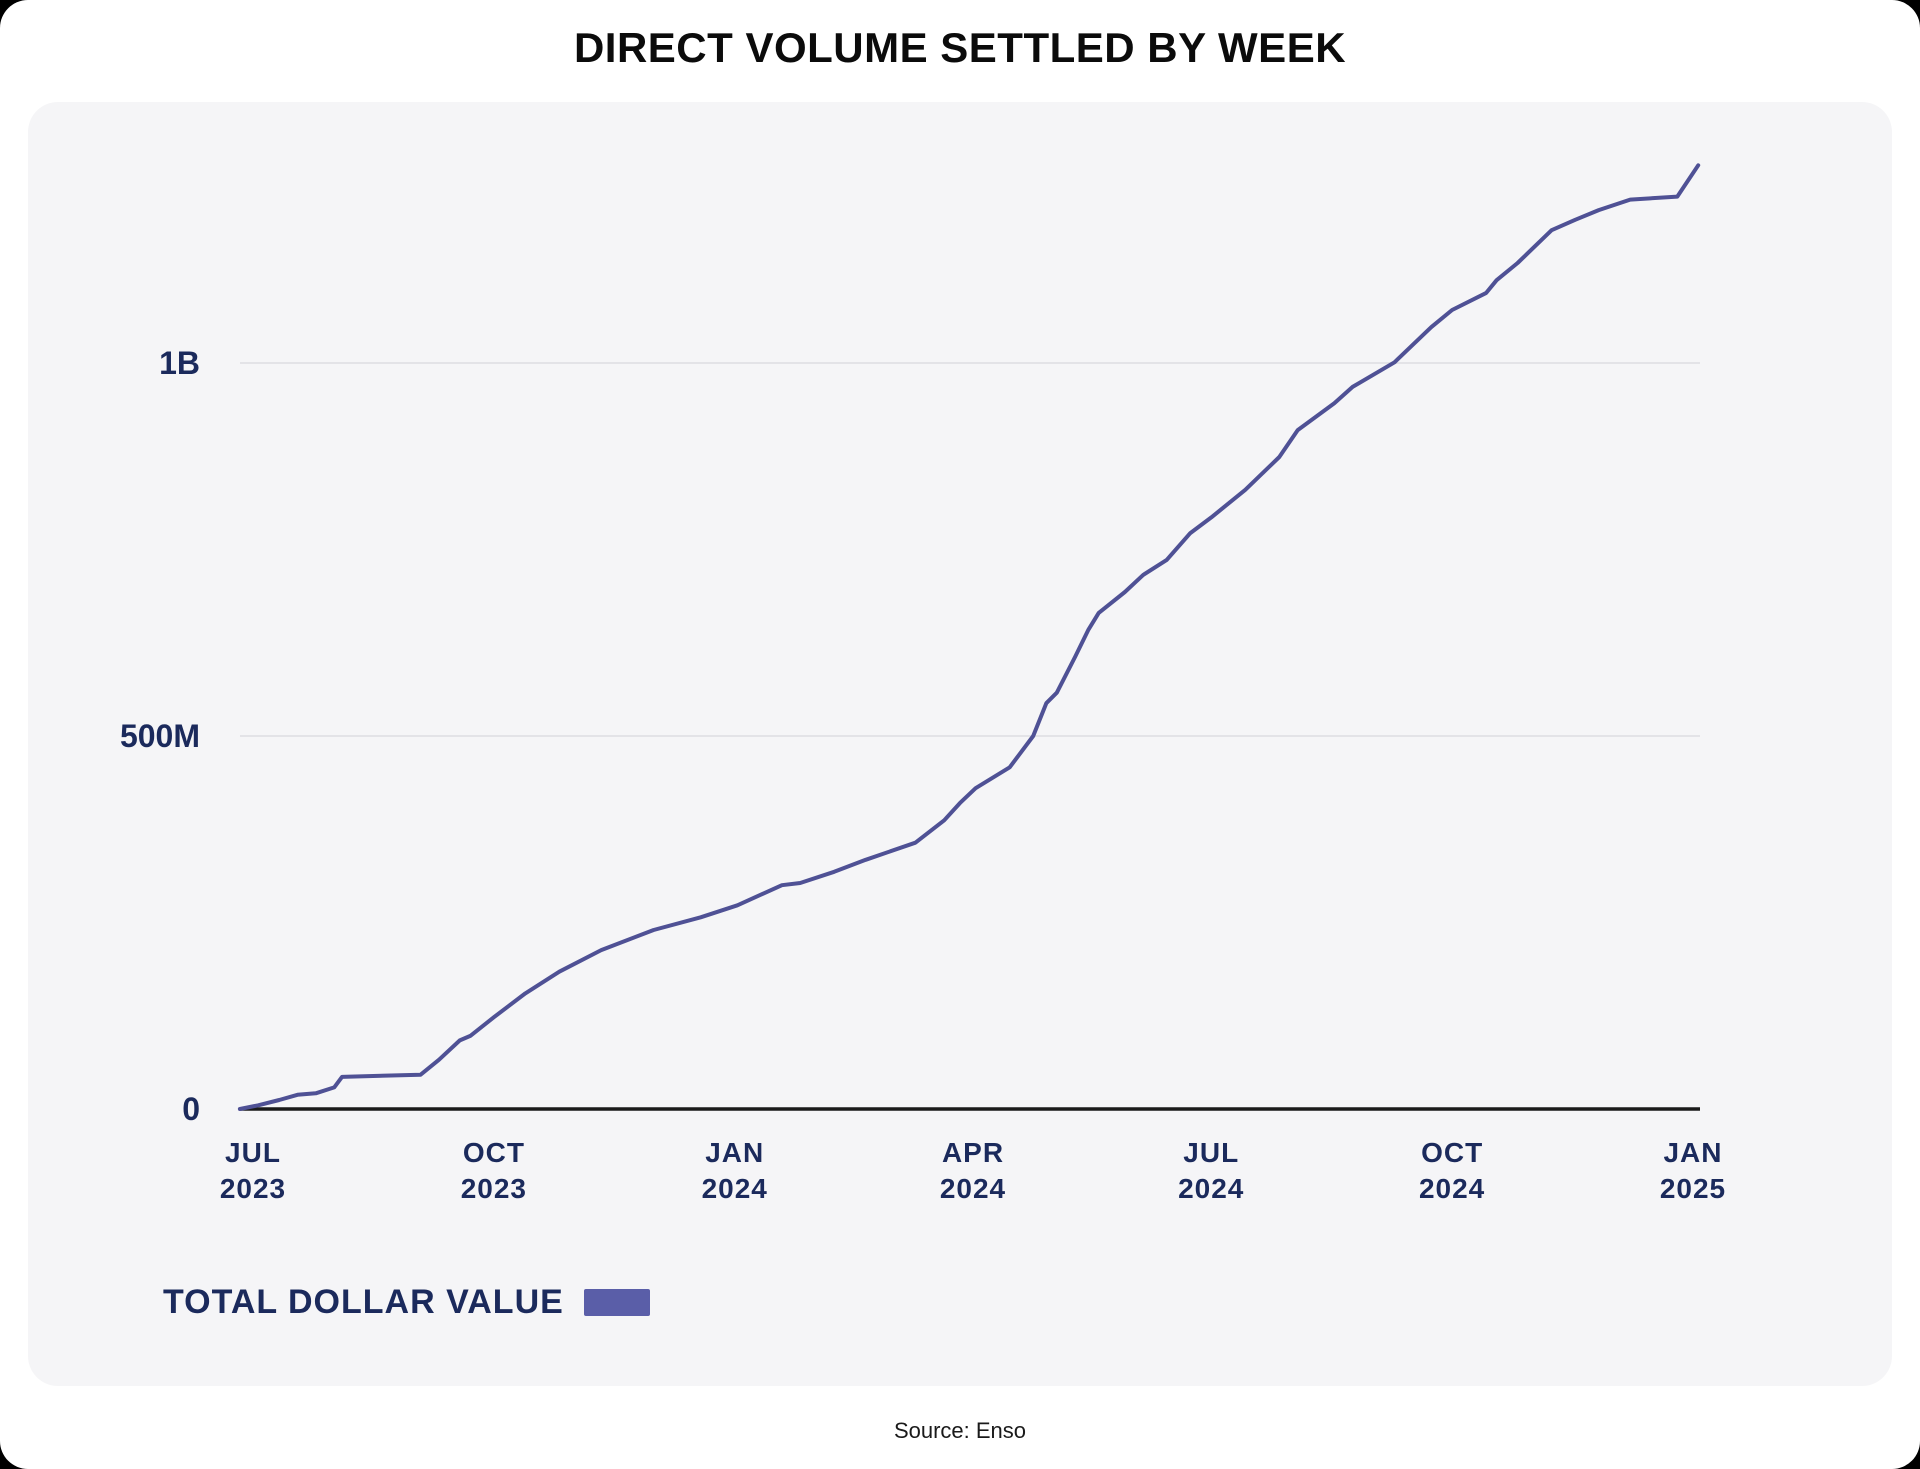 The image size is (1920, 1469). I want to click on x-tick-year-jul-2023: 2023, so click(253, 1188).